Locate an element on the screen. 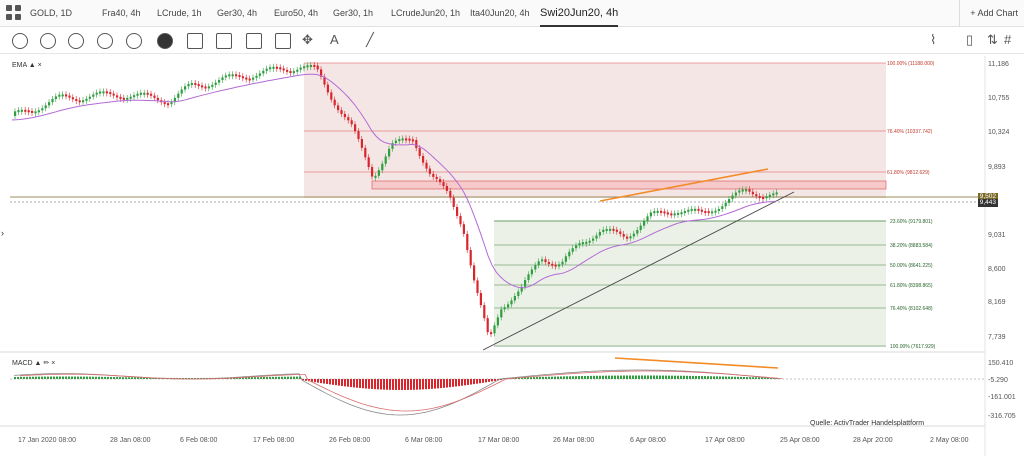 This screenshot has width=1024, height=456. calendar-icon is located at coordinates (195, 41).